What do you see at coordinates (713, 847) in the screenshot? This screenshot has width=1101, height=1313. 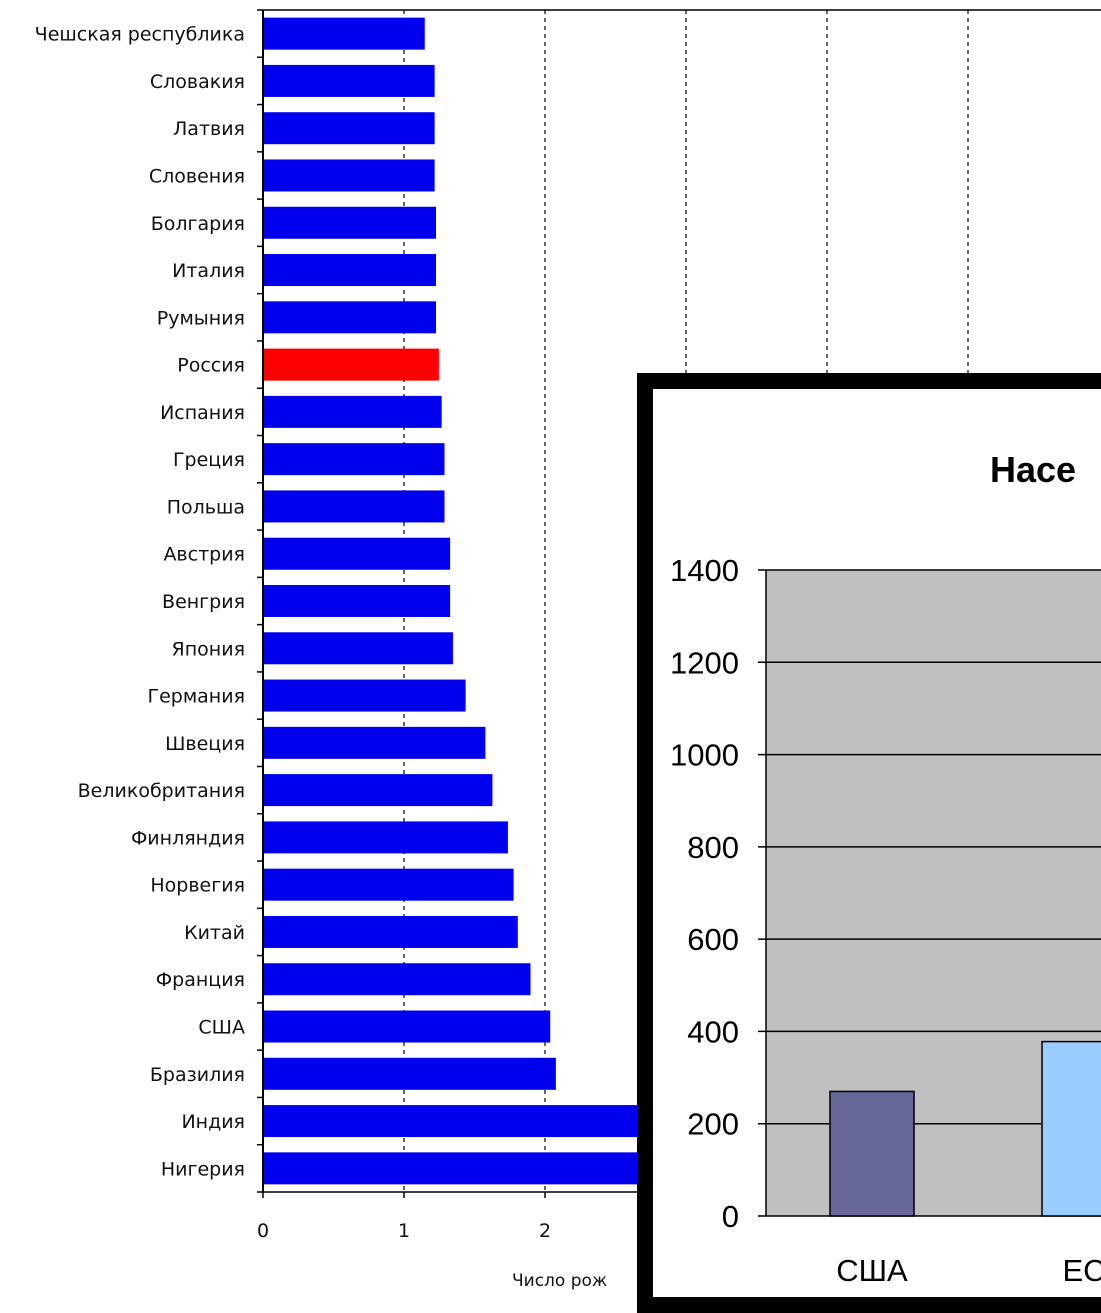 I see `inset-y-tick-label: 800` at bounding box center [713, 847].